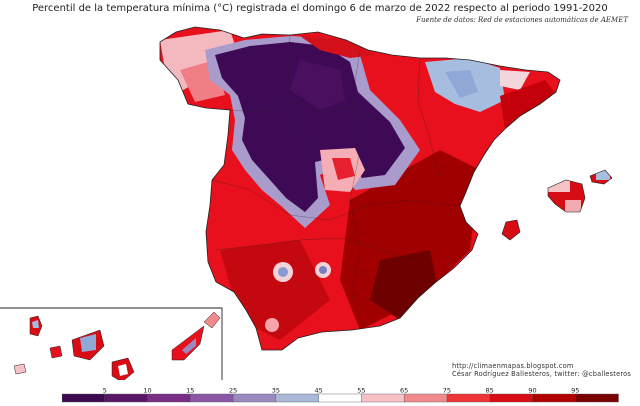  I want to click on colorbar-tick-label: 5, so click(105, 391).